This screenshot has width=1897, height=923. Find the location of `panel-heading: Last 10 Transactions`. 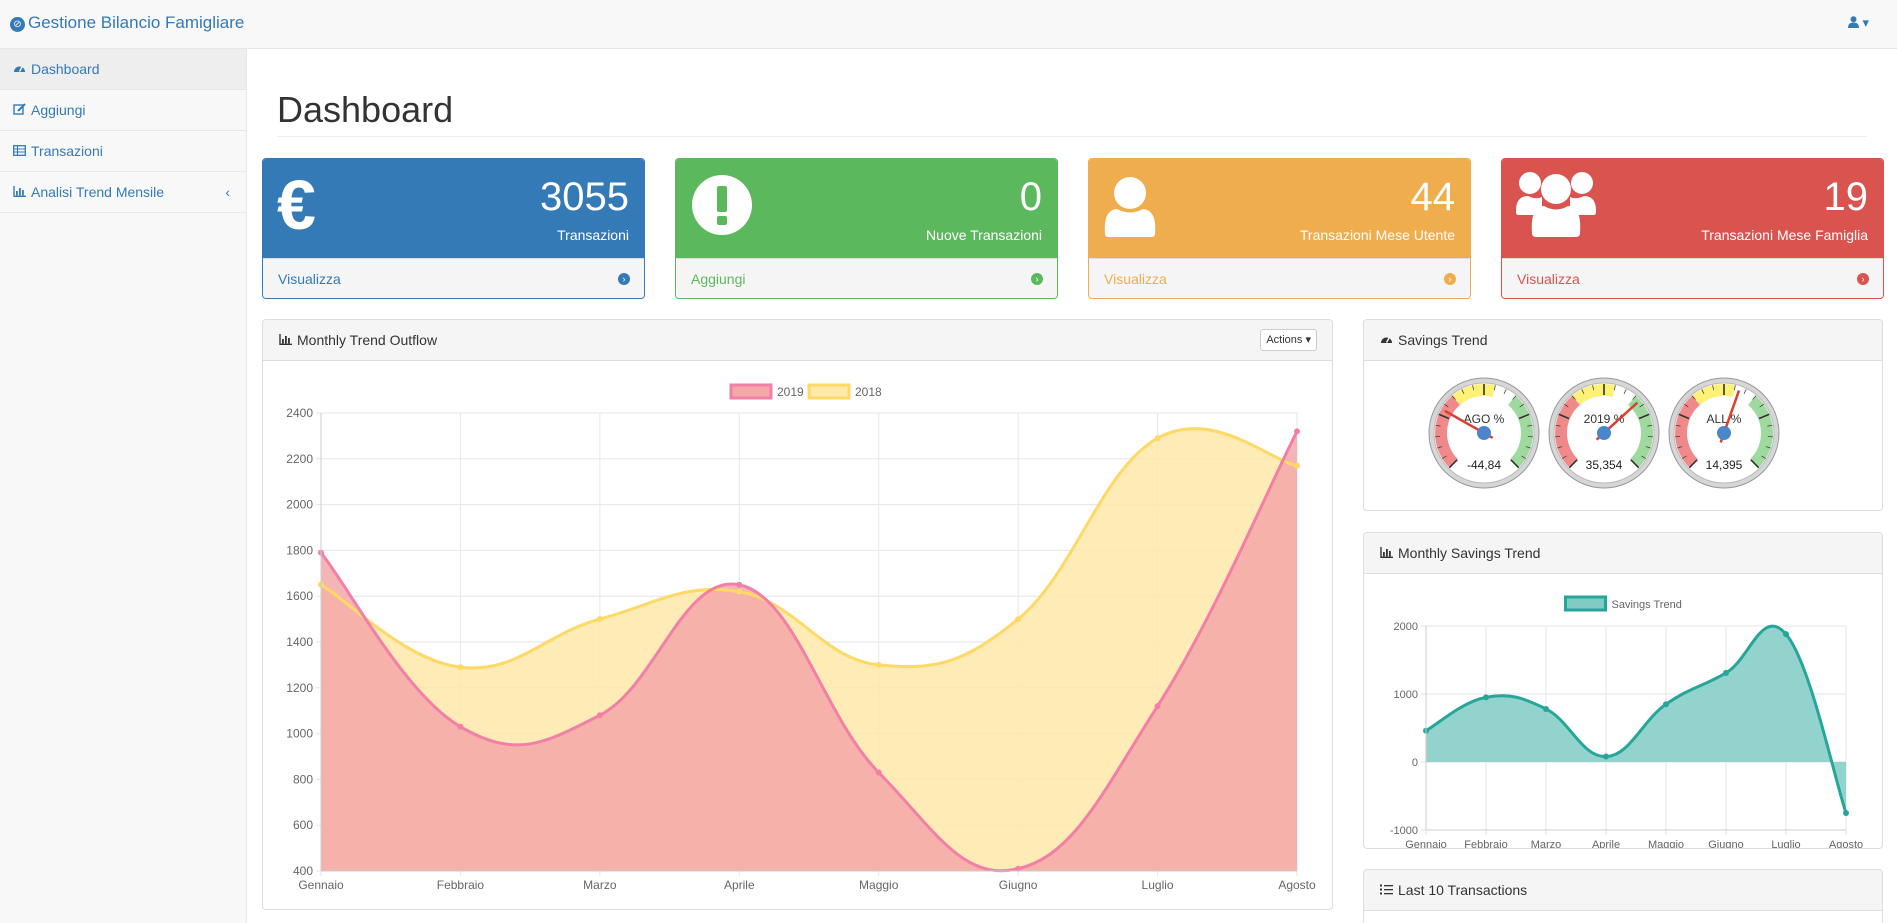

panel-heading: Last 10 Transactions is located at coordinates (1623, 890).